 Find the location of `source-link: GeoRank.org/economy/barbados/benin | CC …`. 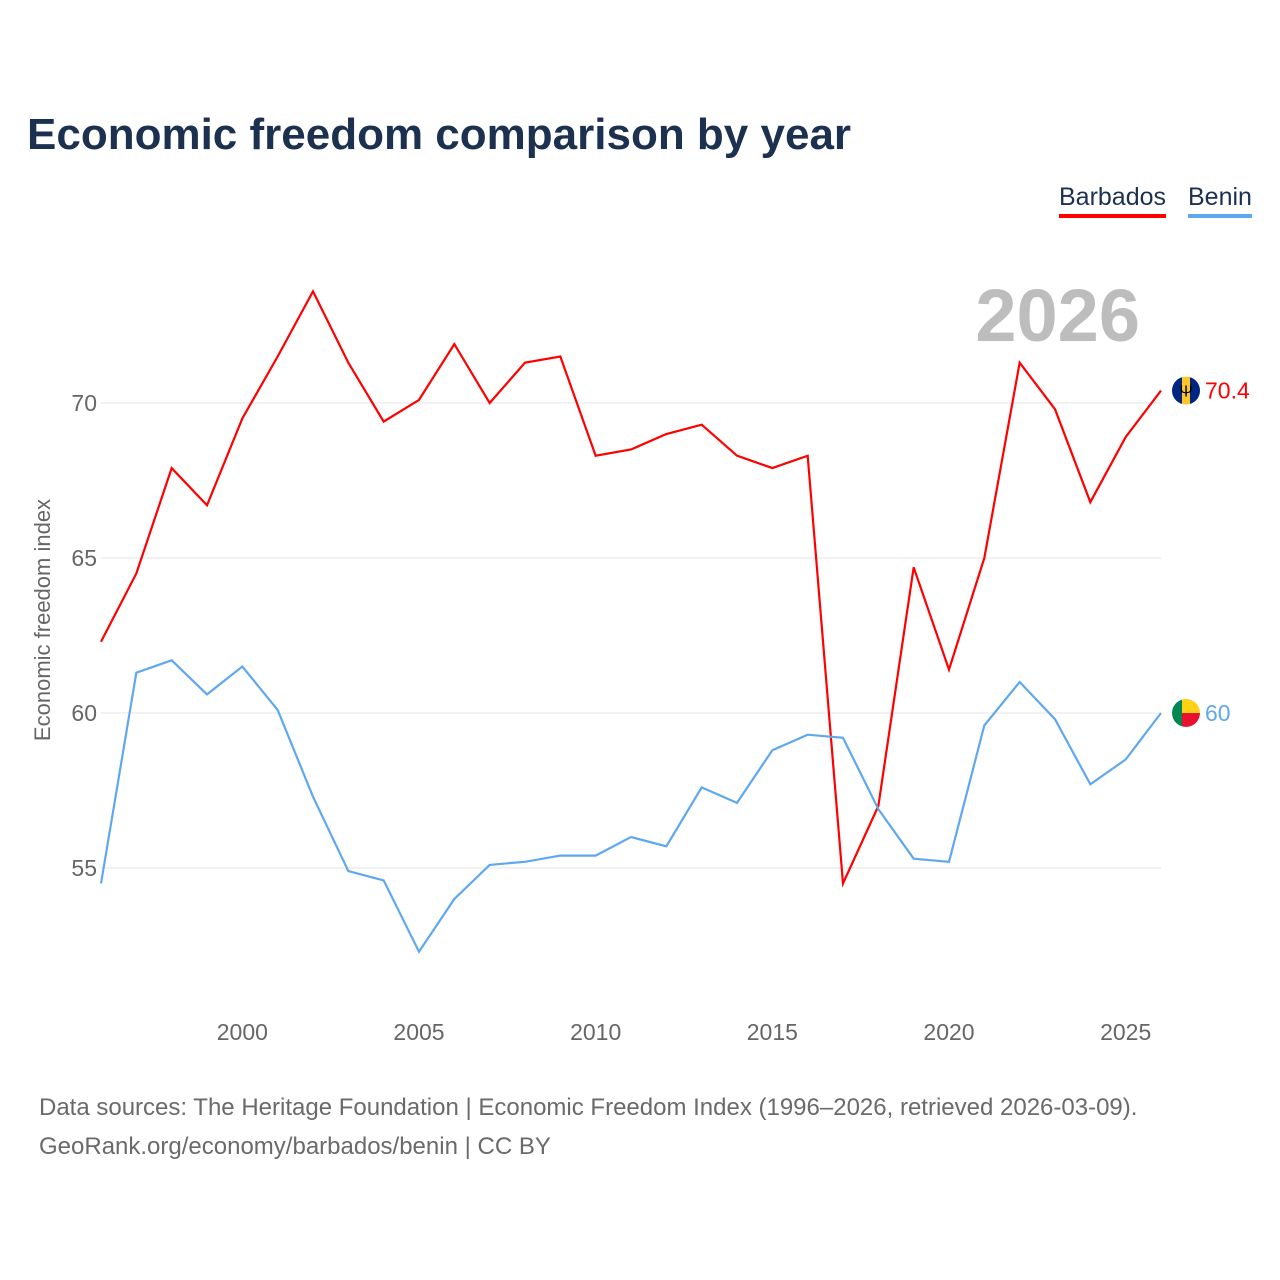

source-link: GeoRank.org/economy/barbados/benin | CC … is located at coordinates (295, 1146).